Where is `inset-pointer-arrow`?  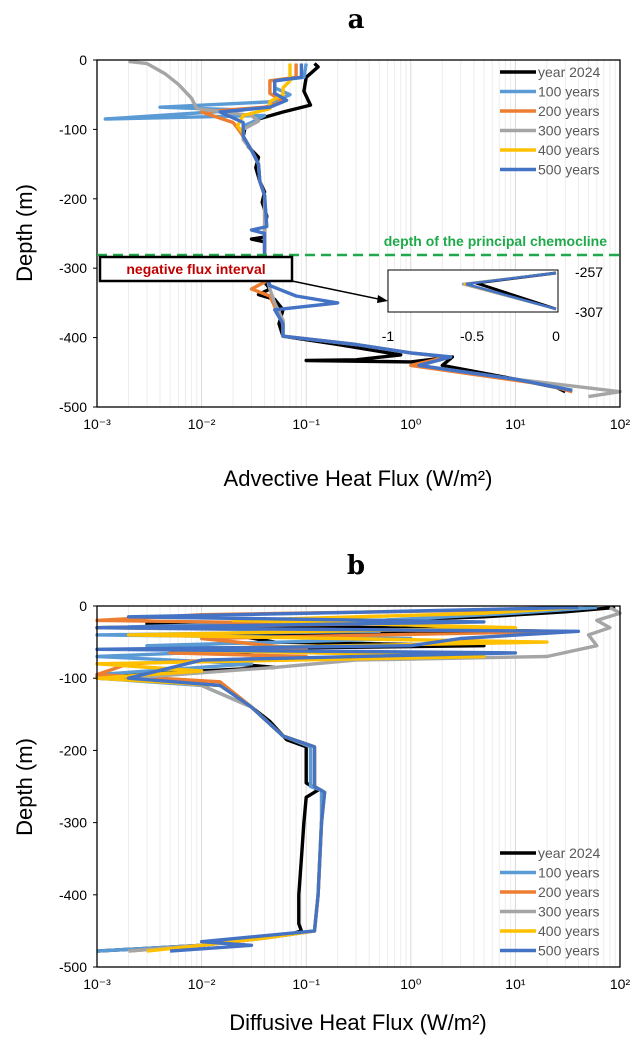
inset-pointer-arrow is located at coordinates (337, 290).